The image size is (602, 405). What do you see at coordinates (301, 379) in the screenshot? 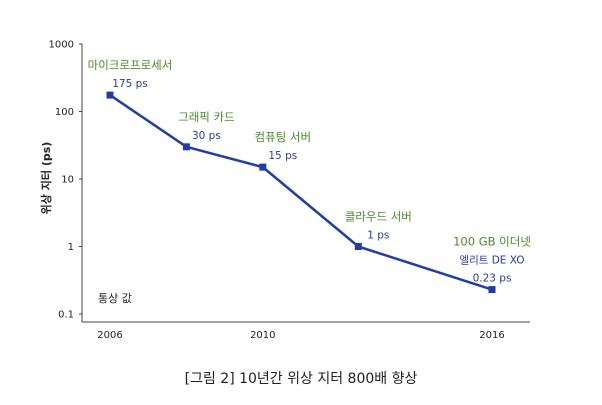
I see `figure-caption: [그림 2] 10년간 위상 지터 800배 향상` at bounding box center [301, 379].